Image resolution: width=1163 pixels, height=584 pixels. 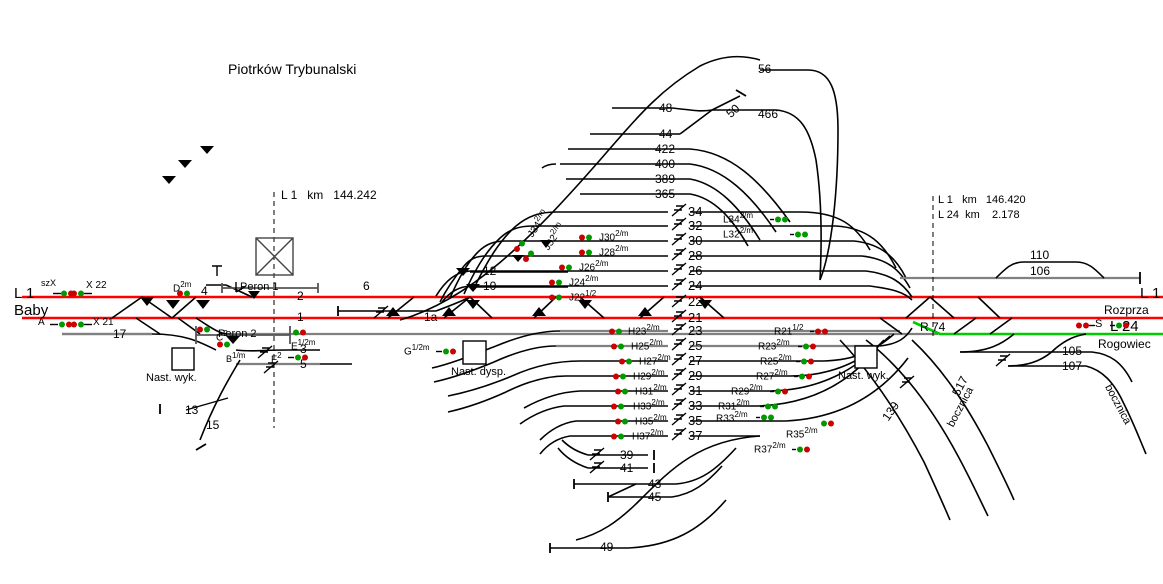 I want to click on signal-lamps-h33, so click(x=619, y=406).